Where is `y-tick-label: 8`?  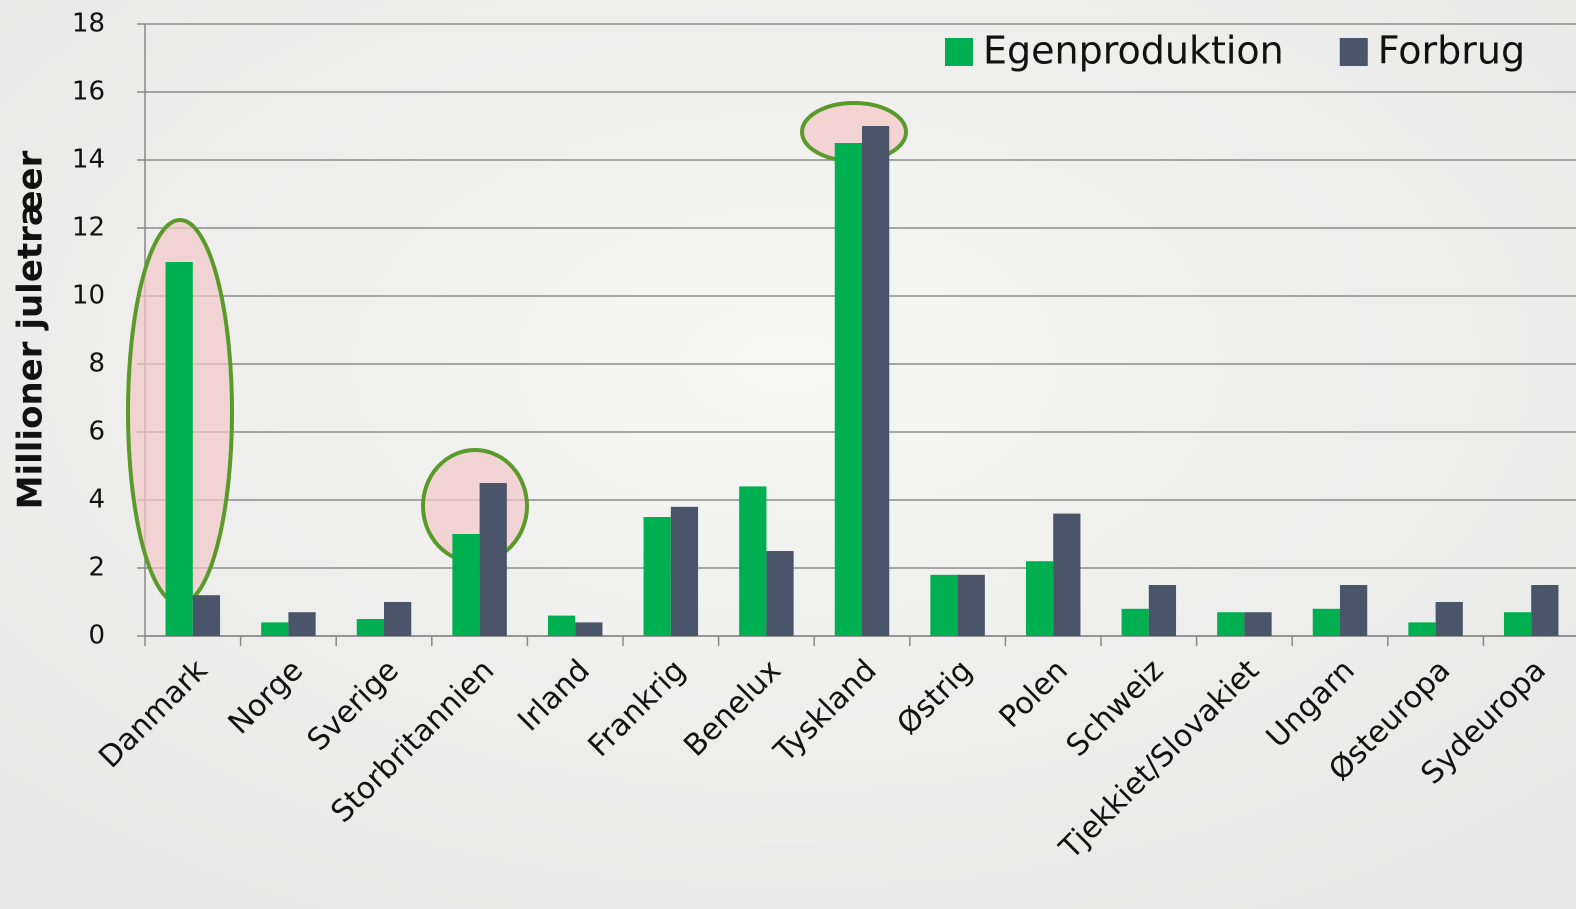
y-tick-label: 8 is located at coordinates (96, 364).